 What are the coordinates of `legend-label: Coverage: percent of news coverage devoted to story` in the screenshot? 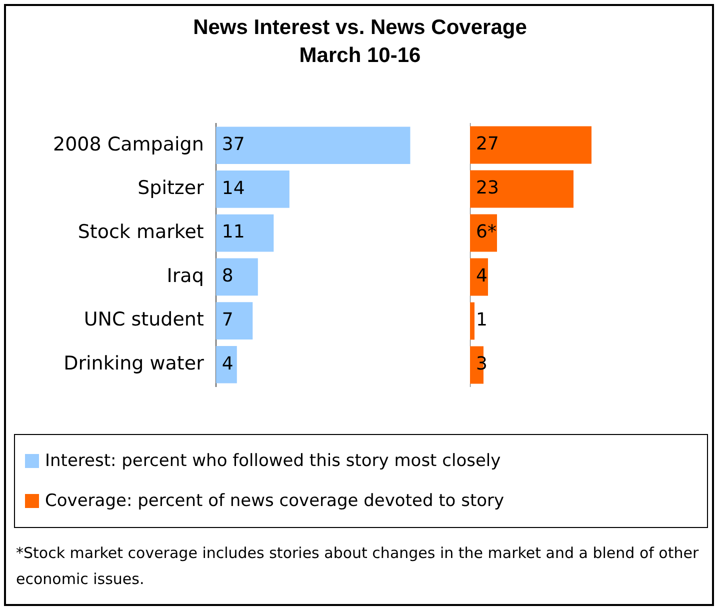 It's located at (274, 501).